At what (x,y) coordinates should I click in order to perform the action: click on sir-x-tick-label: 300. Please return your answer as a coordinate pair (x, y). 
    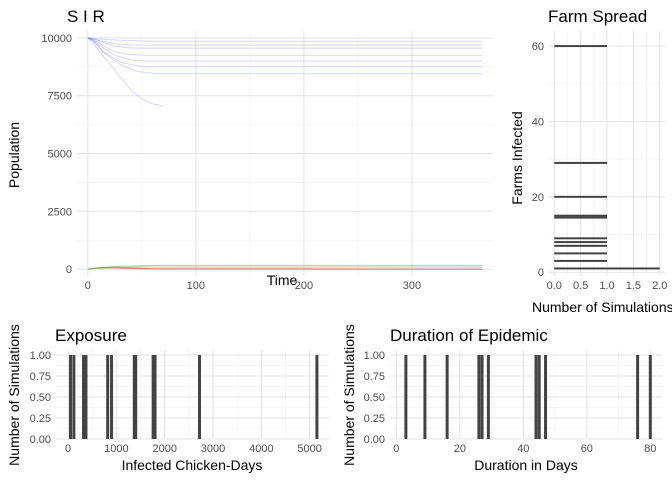
    Looking at the image, I should click on (412, 286).